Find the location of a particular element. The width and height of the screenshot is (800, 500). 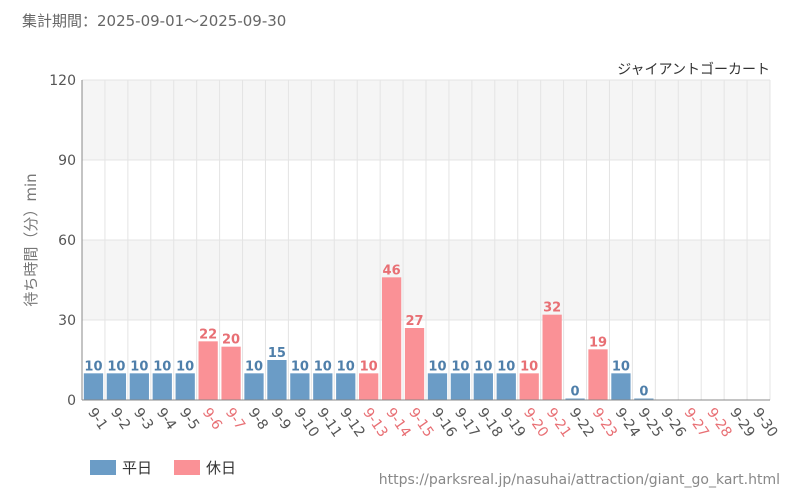

x-tick-label-9-4: 9-4 is located at coordinates (166, 419).